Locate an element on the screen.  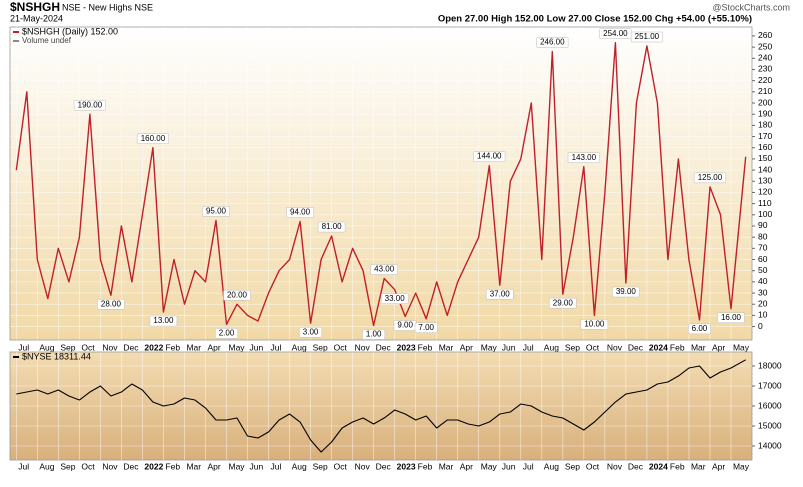
annotation: 6.00 is located at coordinates (700, 328).